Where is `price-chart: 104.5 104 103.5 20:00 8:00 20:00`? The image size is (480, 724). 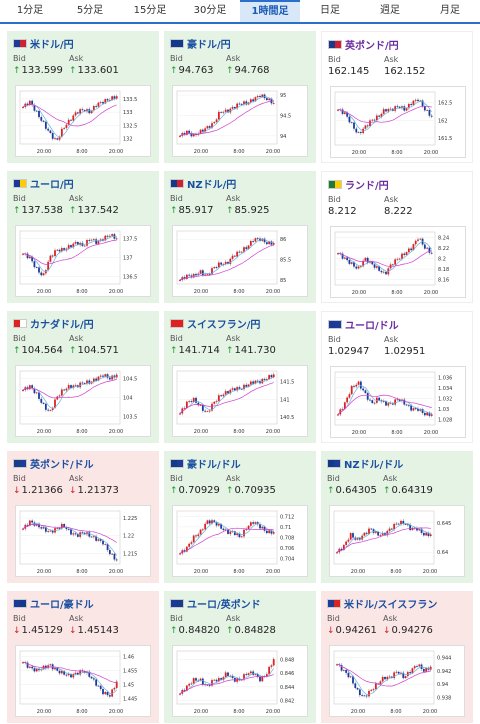 price-chart: 104.5 104 103.5 20:00 8:00 20:00 is located at coordinates (83, 401).